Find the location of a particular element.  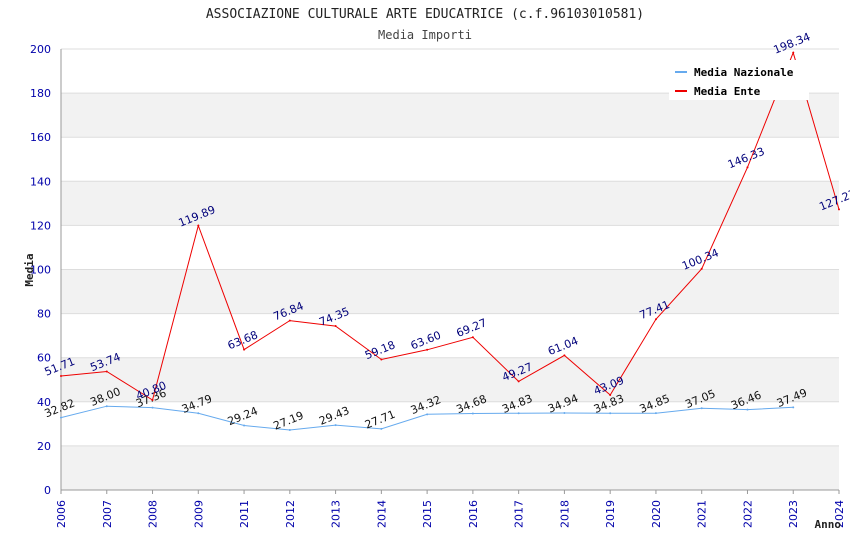

x-tick-label: 2022 is located at coordinates (747, 514).